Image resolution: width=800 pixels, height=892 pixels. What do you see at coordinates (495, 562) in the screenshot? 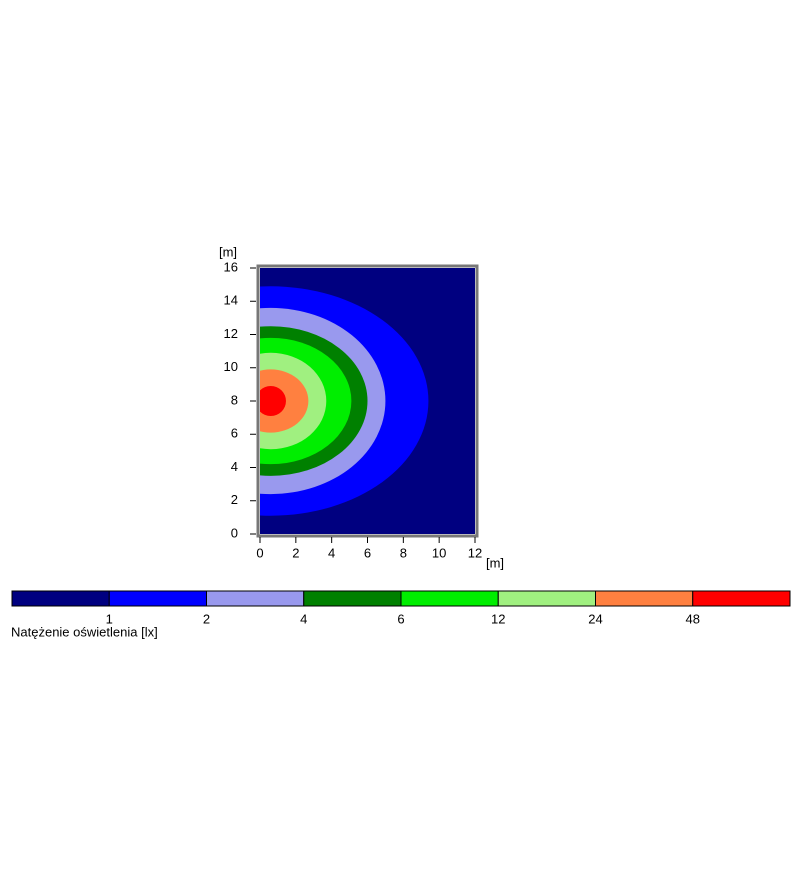
I see `x-axis-label: [m]` at bounding box center [495, 562].